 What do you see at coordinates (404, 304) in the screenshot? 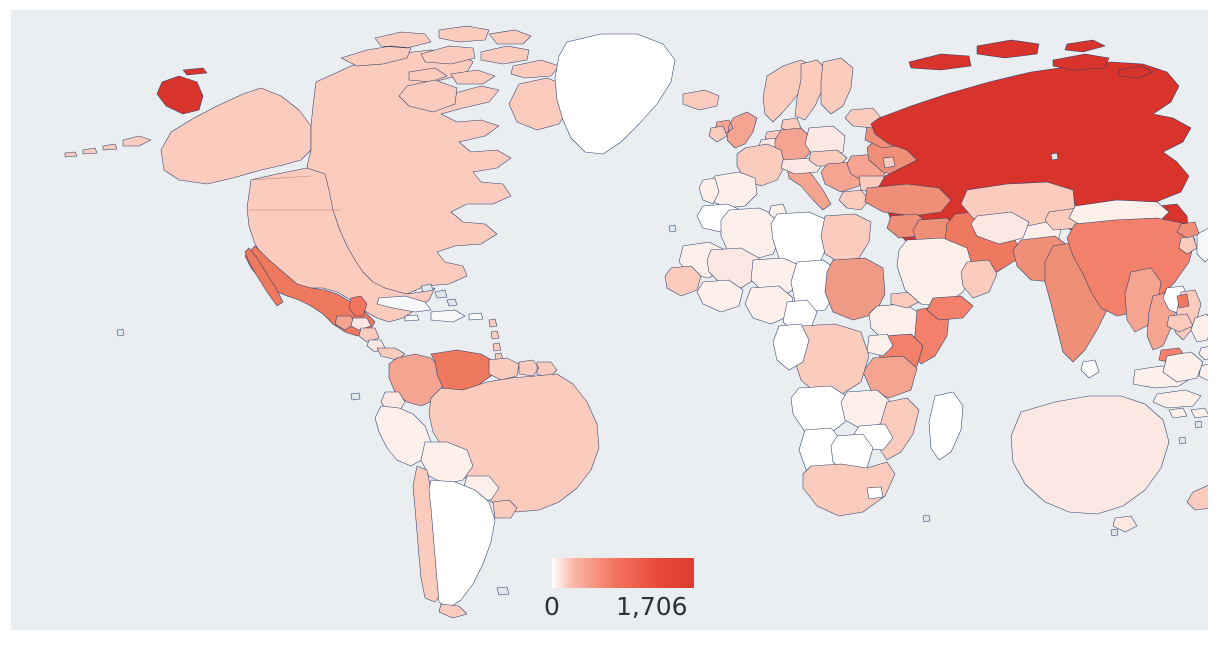
I see `country-cuba` at bounding box center [404, 304].